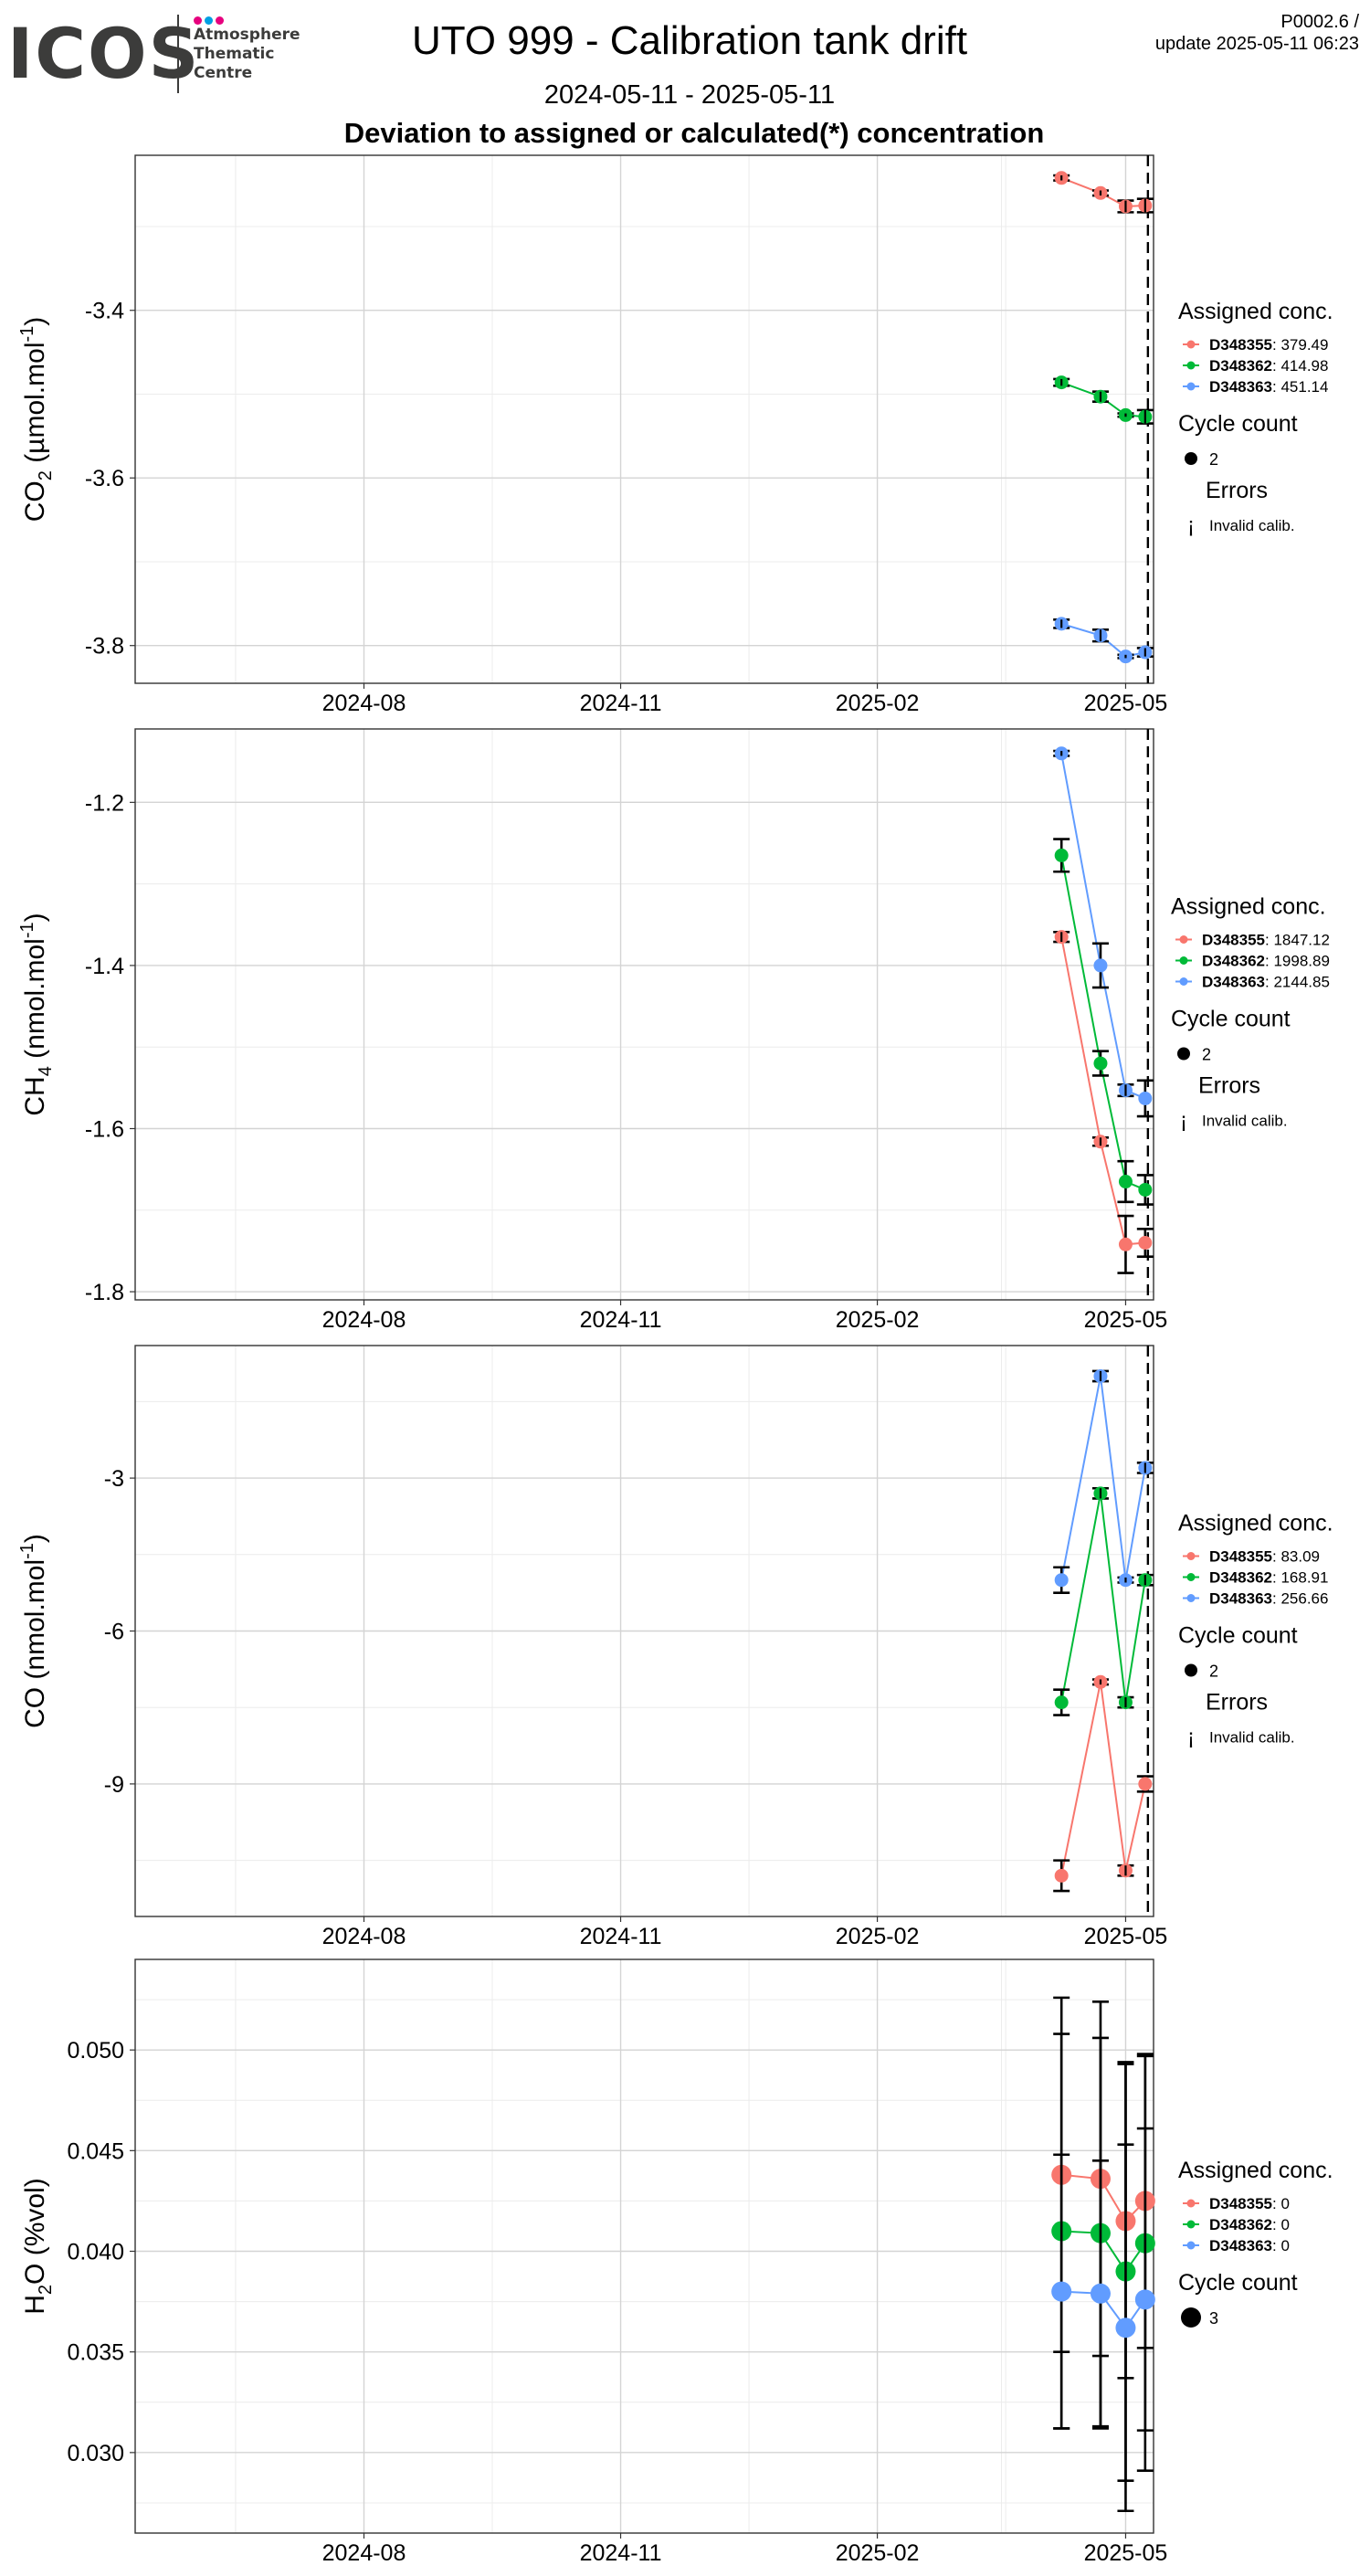  I want to click on y-tick-label: 0.045, so click(95, 2151).